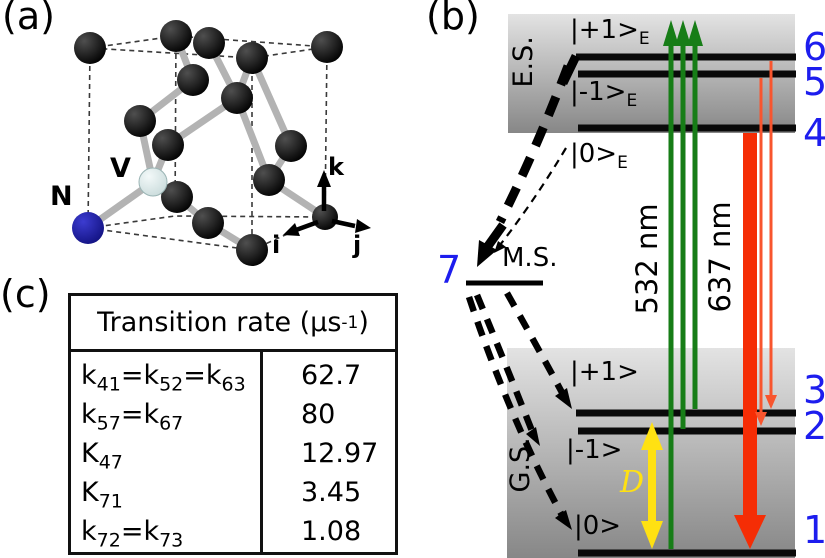 Image resolution: width=825 pixels, height=558 pixels. Describe the element at coordinates (487, 253) in the screenshot. I see `isc-es-to-ms-arrowhead-icon` at that location.